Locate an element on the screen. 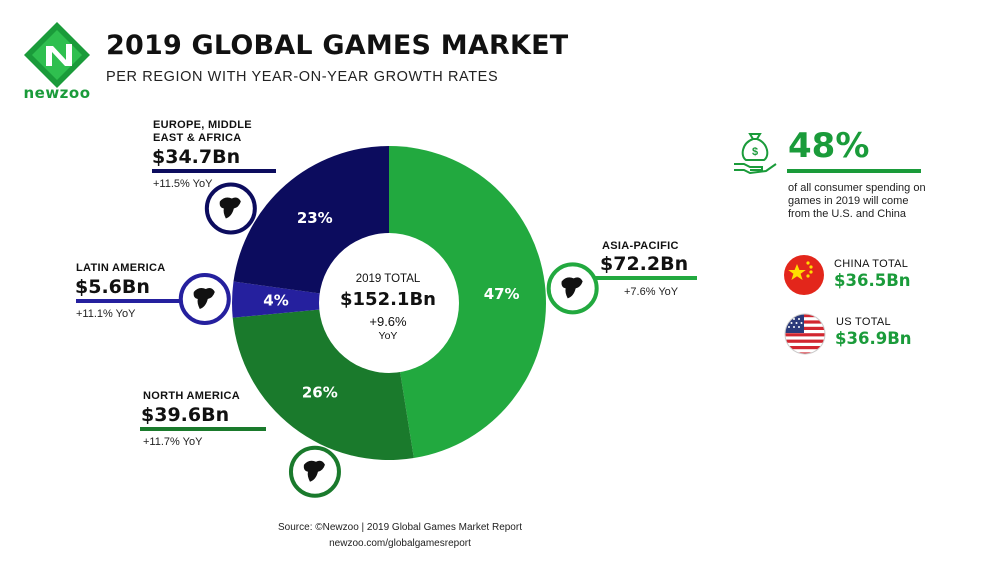 This screenshot has width=1000, height=562. region-asia-pacific-name: ASIA-PACIFIC is located at coordinates (640, 246).